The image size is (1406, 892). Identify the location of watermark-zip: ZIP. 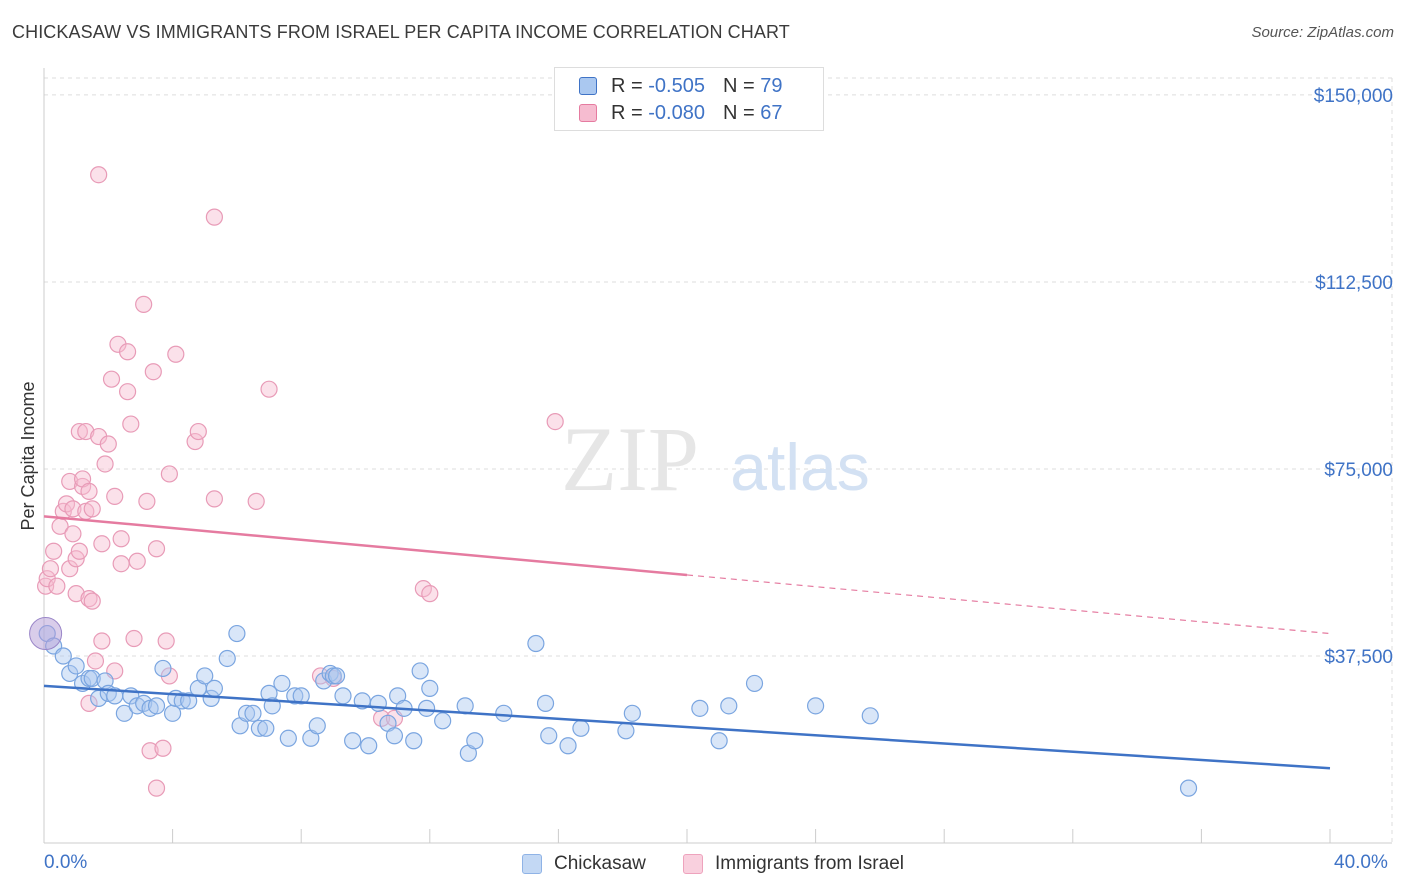
(630, 459).